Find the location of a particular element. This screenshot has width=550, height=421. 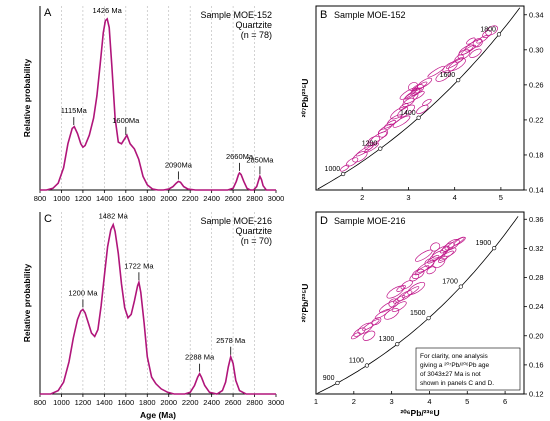

x-tick-label: 2400 is located at coordinates (211, 198).